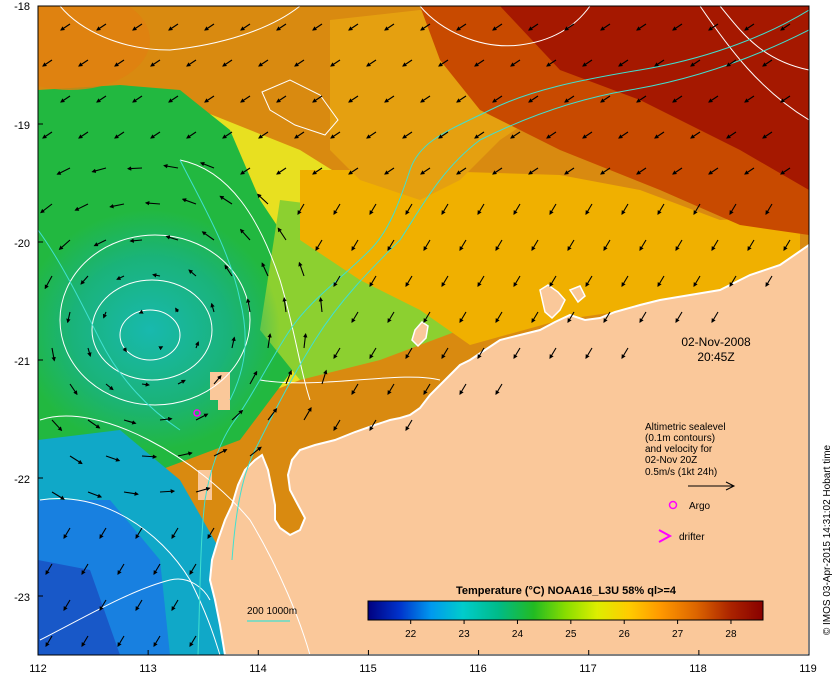 Image resolution: width=840 pixels, height=680 pixels. Describe the element at coordinates (698, 669) in the screenshot. I see `x-tick-118: 118` at that location.